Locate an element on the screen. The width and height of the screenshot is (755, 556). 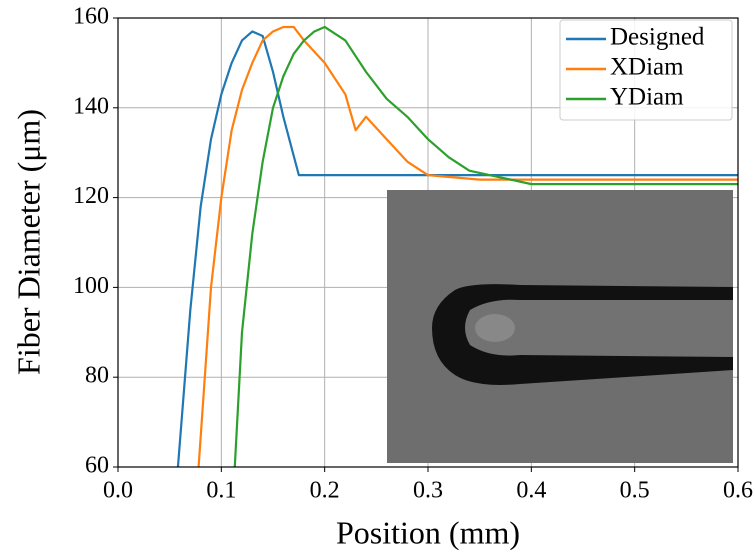
legend-label: Designed is located at coordinates (657, 37).